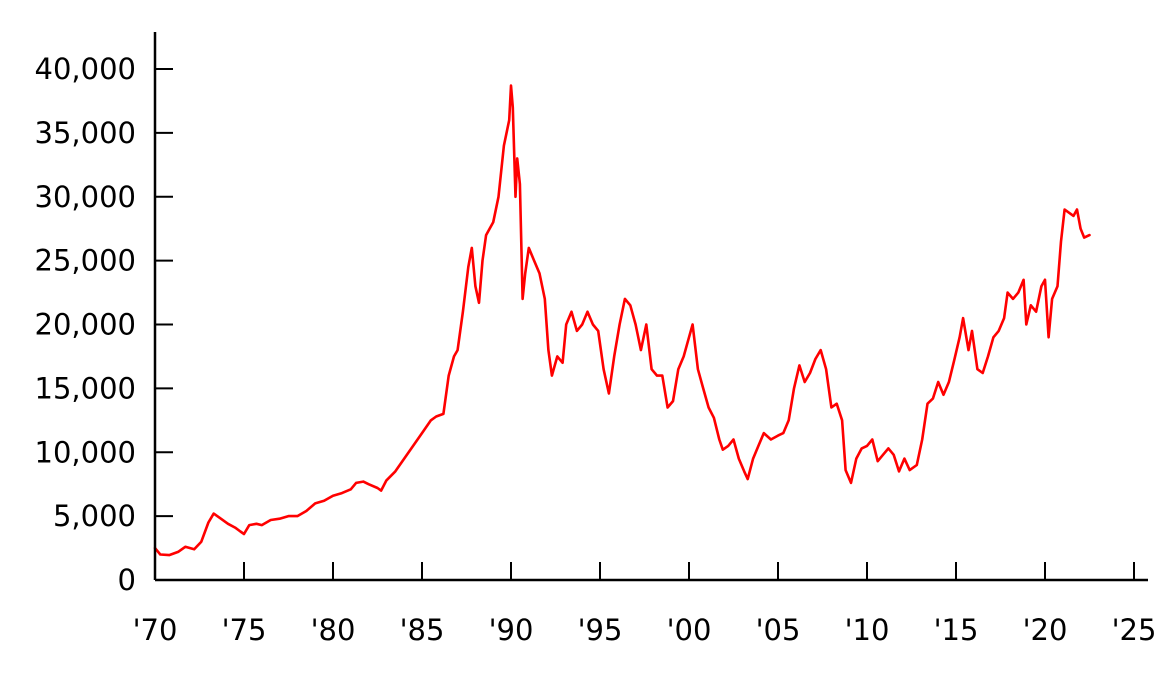 This screenshot has width=1164, height=679. Describe the element at coordinates (85, 261) in the screenshot. I see `y-tick-label: 25,000` at that location.